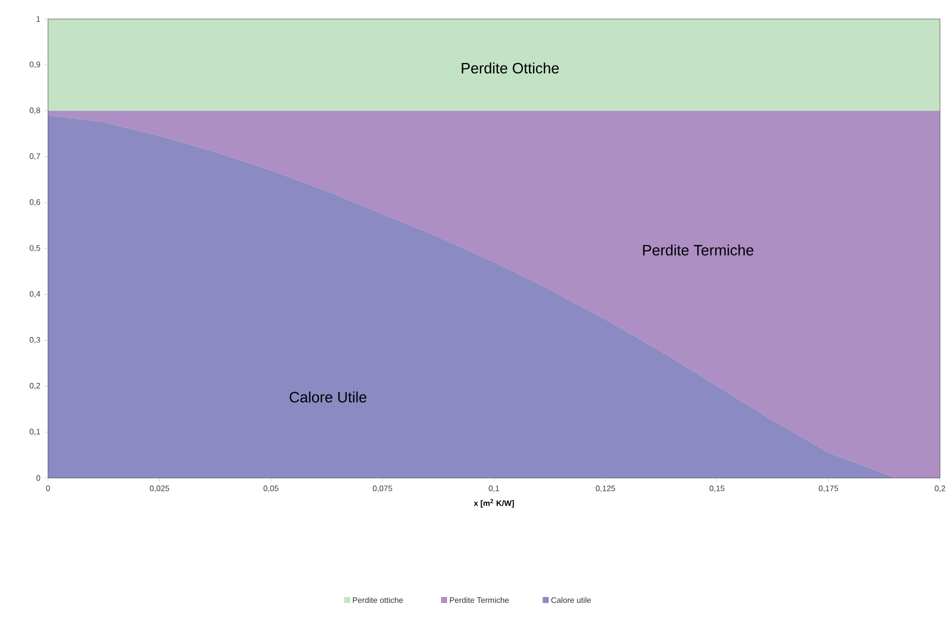 This screenshot has width=952, height=622. Describe the element at coordinates (328, 397) in the screenshot. I see `annotation: Calore Utile` at that location.